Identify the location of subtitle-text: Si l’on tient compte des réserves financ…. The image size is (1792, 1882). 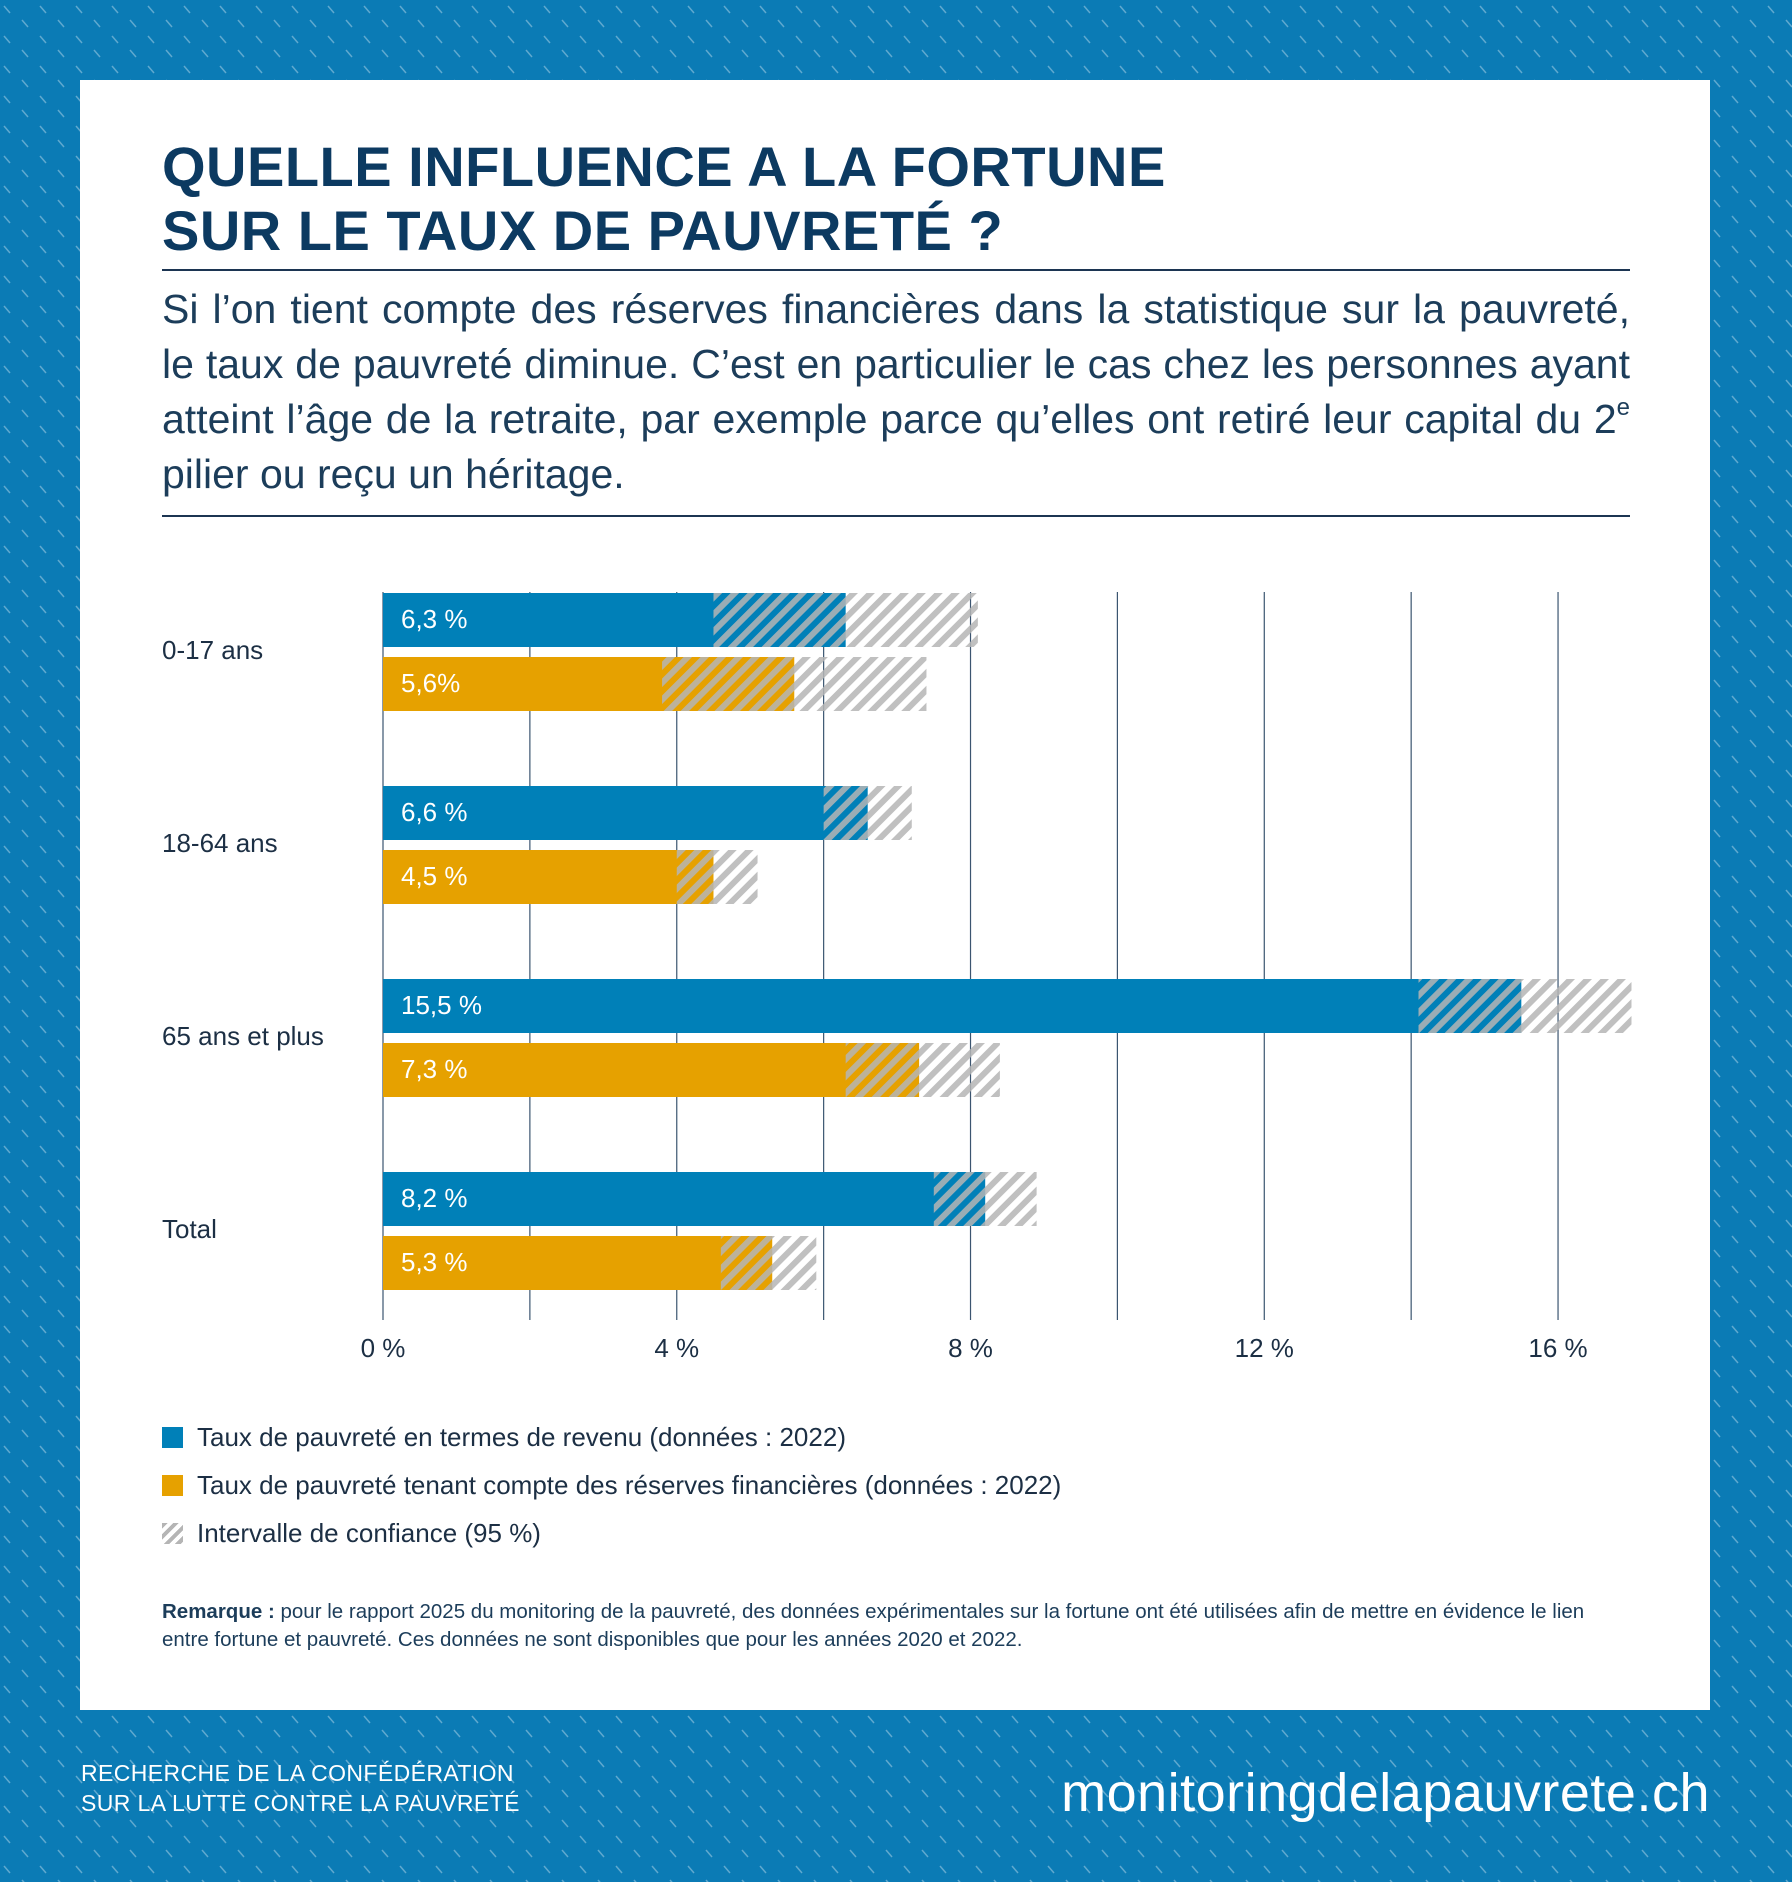
(896, 364).